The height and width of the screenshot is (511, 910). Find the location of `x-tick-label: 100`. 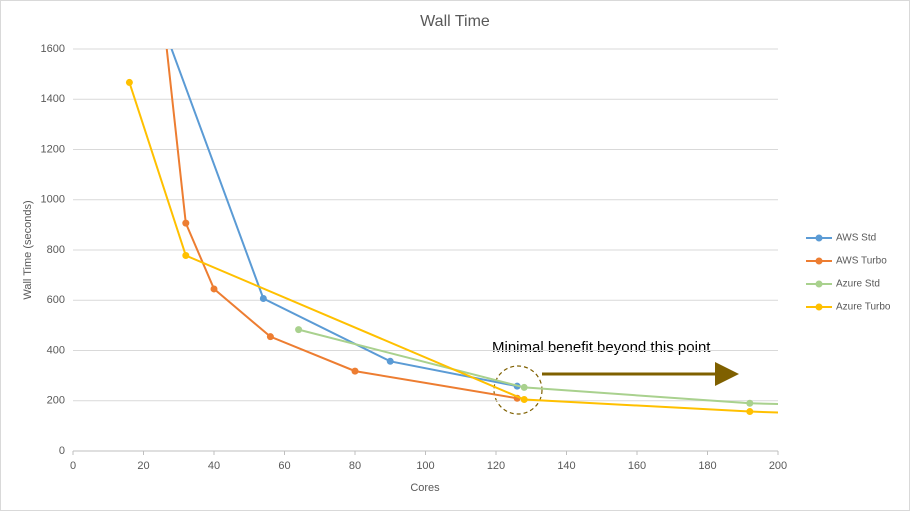

x-tick-label: 100 is located at coordinates (425, 466).